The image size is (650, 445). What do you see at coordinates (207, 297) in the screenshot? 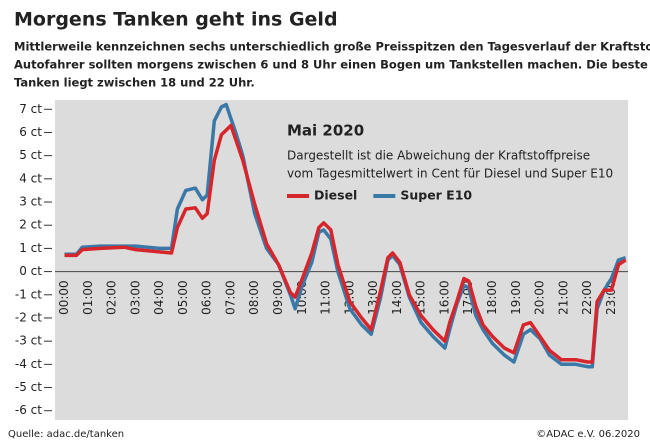
I see `x-tick-label: 06:00` at bounding box center [207, 297].